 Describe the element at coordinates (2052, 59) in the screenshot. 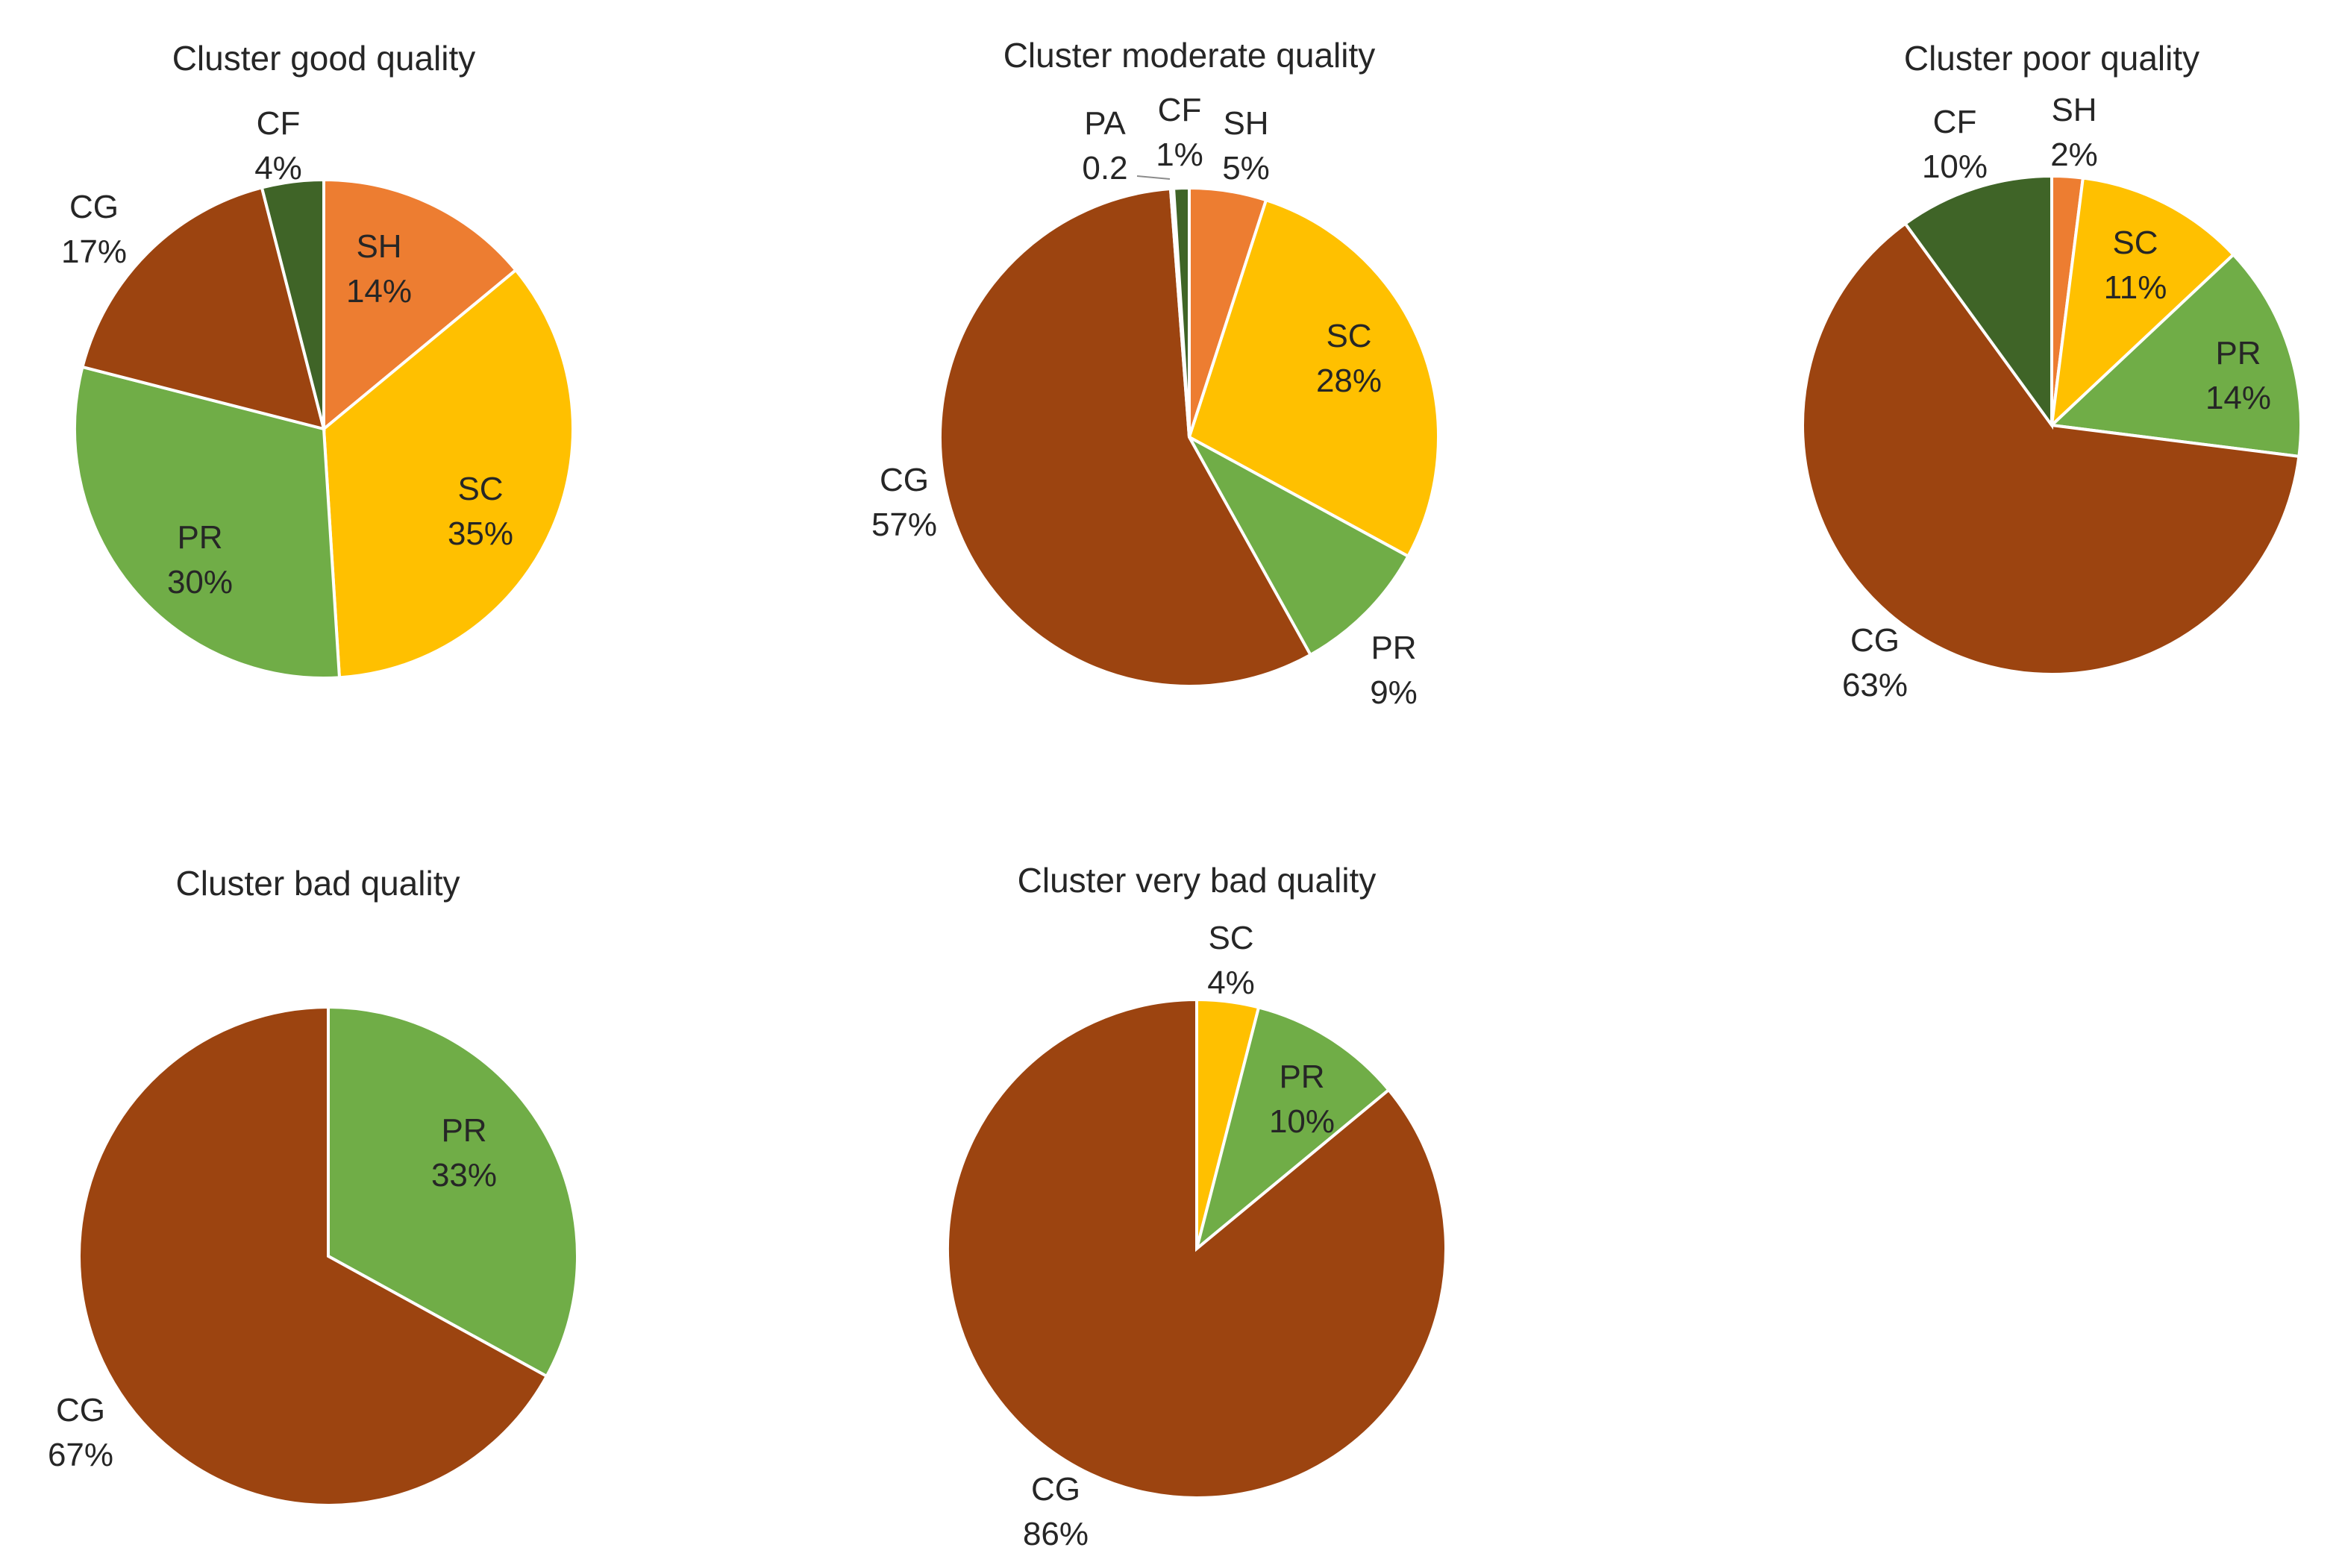

I see `chart-title: Cluster poor quality` at that location.